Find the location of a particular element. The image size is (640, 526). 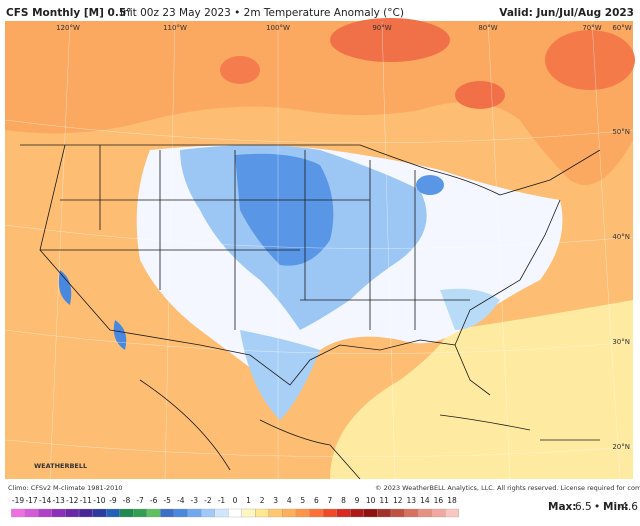

max-label: Max: is located at coordinates (562, 507).